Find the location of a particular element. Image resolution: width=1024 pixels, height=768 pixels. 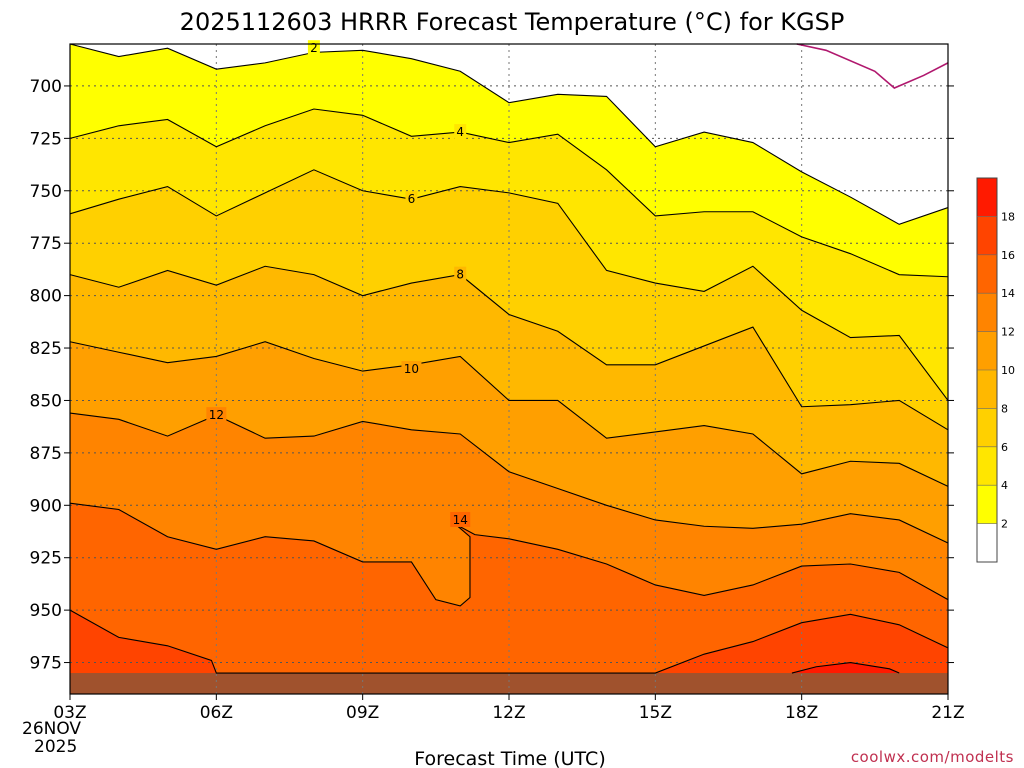

colorbar-legend: 2 4 6 8 10 12 14 16 18 is located at coordinates (995, 370).